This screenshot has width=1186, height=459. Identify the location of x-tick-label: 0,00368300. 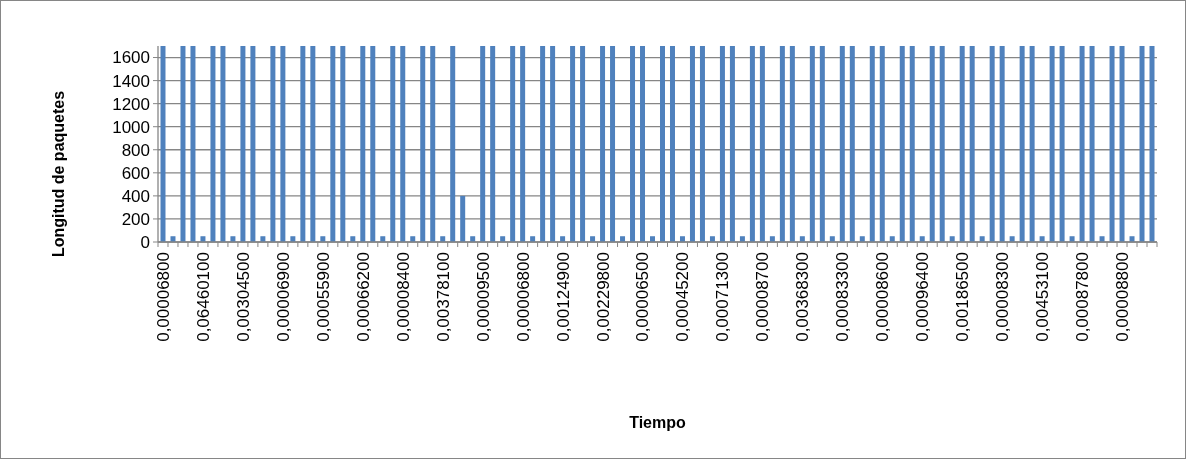
(803, 297).